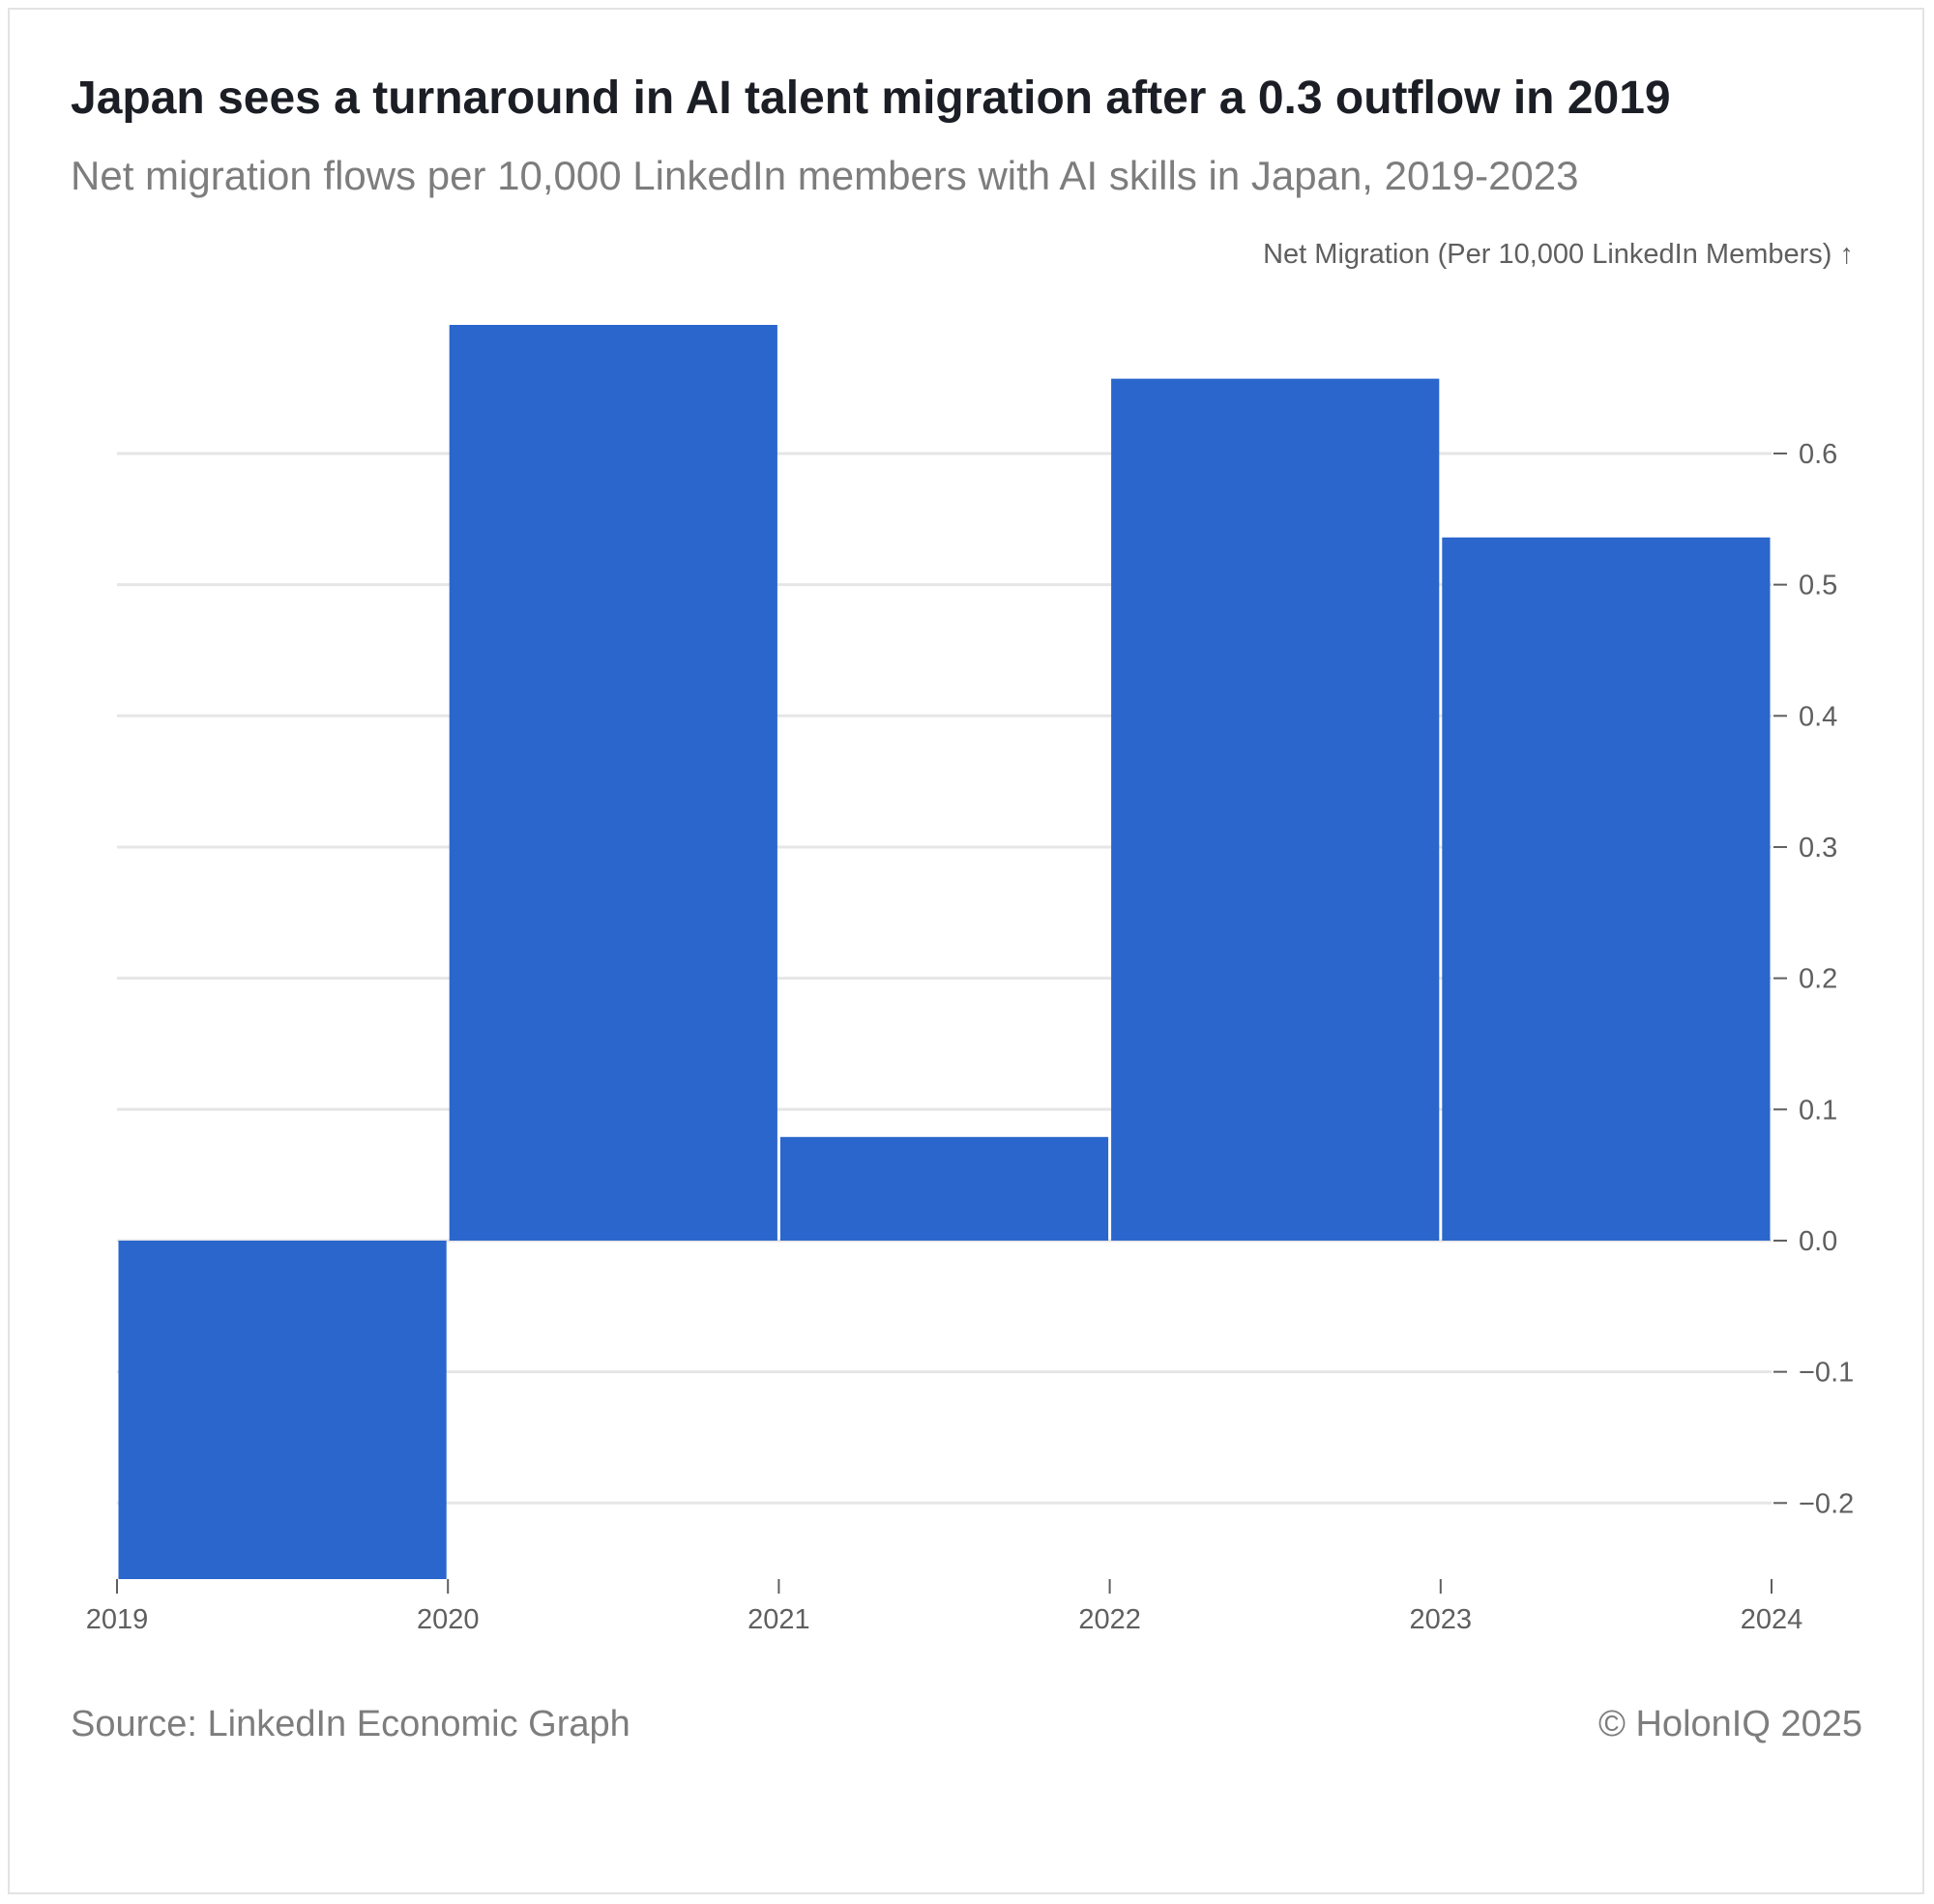  What do you see at coordinates (448, 1620) in the screenshot?
I see `x-tick-label: 2020` at bounding box center [448, 1620].